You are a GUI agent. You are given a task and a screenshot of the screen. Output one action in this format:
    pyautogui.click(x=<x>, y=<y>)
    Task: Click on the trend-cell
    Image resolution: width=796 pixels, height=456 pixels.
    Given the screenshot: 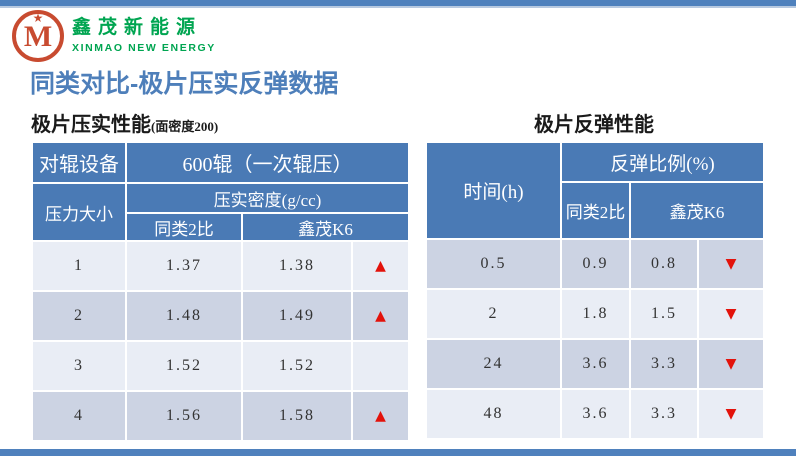 What is the action you would take?
    pyautogui.click(x=380, y=366)
    